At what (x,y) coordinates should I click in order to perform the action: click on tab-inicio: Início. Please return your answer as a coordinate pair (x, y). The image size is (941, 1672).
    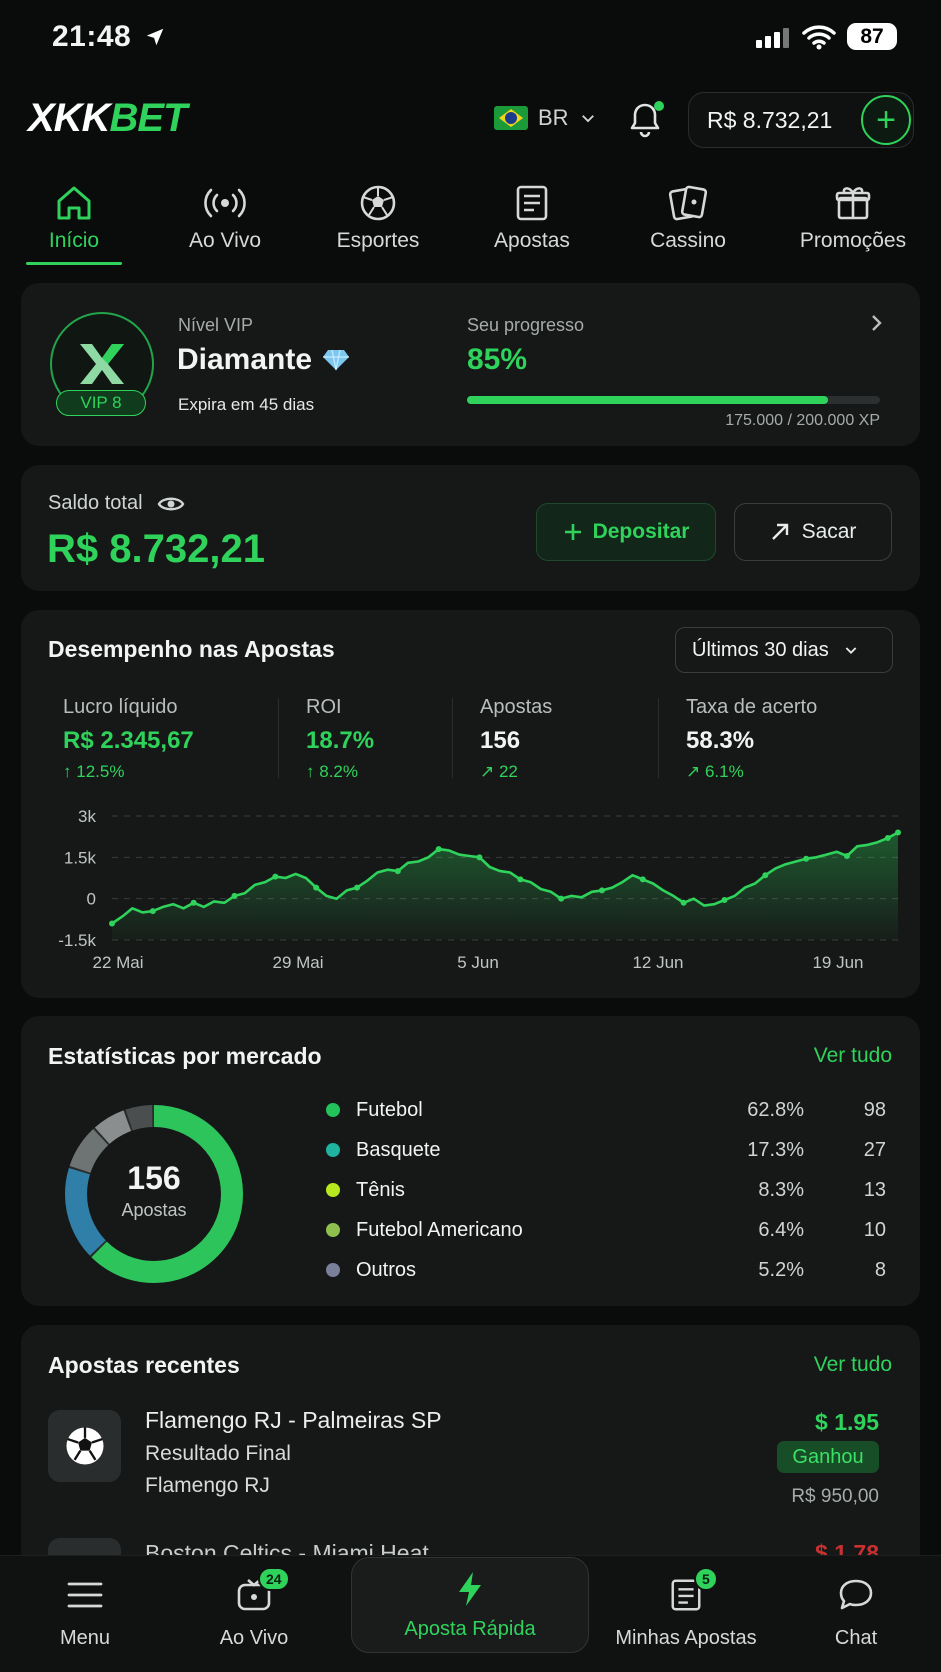
    Looking at the image, I should click on (74, 217).